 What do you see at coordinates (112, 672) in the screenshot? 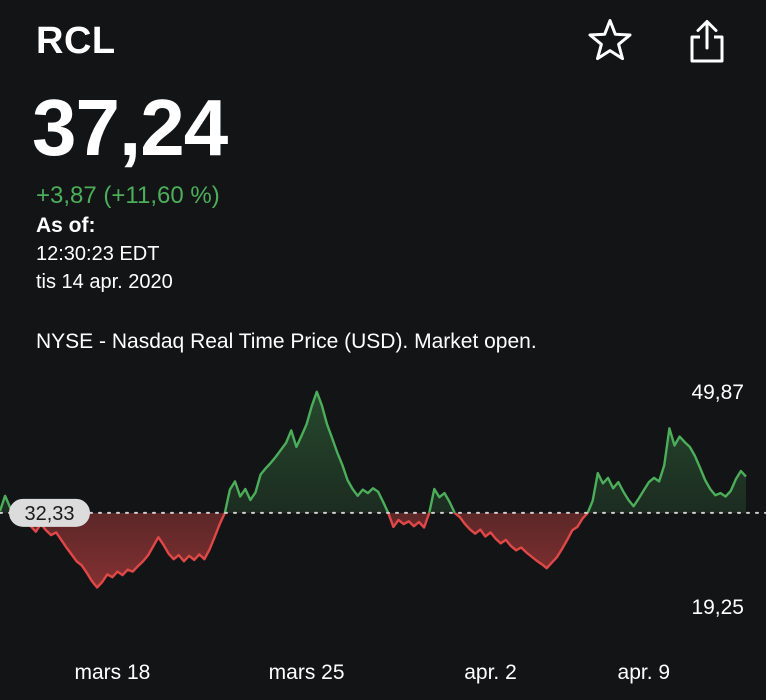
I see `x-axis-label: mars 18` at bounding box center [112, 672].